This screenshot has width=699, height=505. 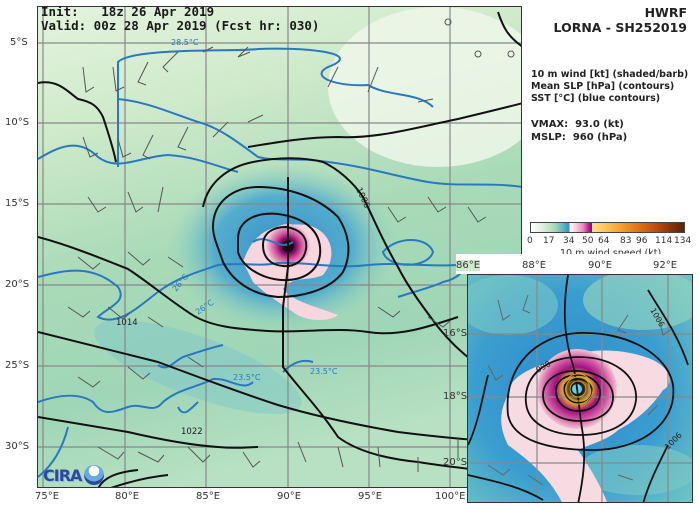 I want to click on mslp-value: MSLP: 960 (hPa), so click(x=579, y=137).